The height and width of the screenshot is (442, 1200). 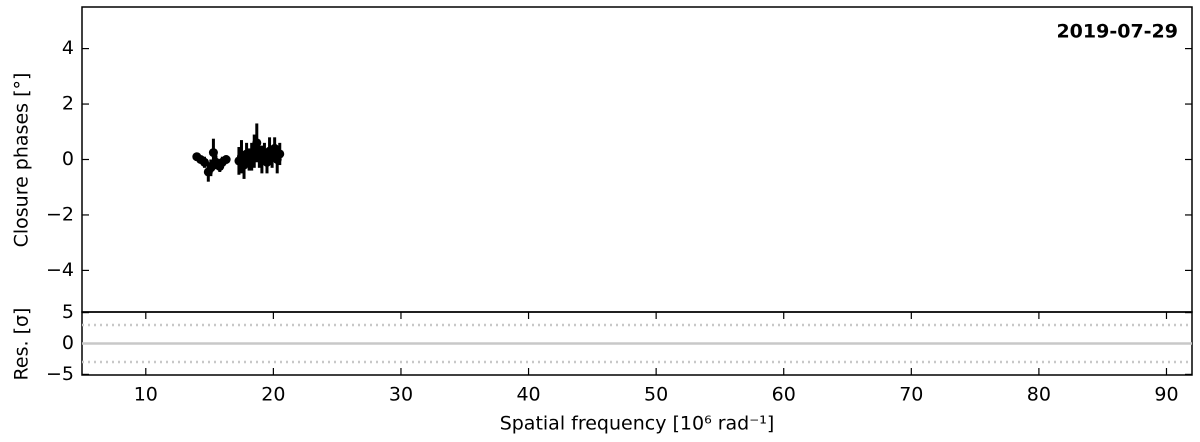 What do you see at coordinates (68, 104) in the screenshot?
I see `y-tick-label: 2` at bounding box center [68, 104].